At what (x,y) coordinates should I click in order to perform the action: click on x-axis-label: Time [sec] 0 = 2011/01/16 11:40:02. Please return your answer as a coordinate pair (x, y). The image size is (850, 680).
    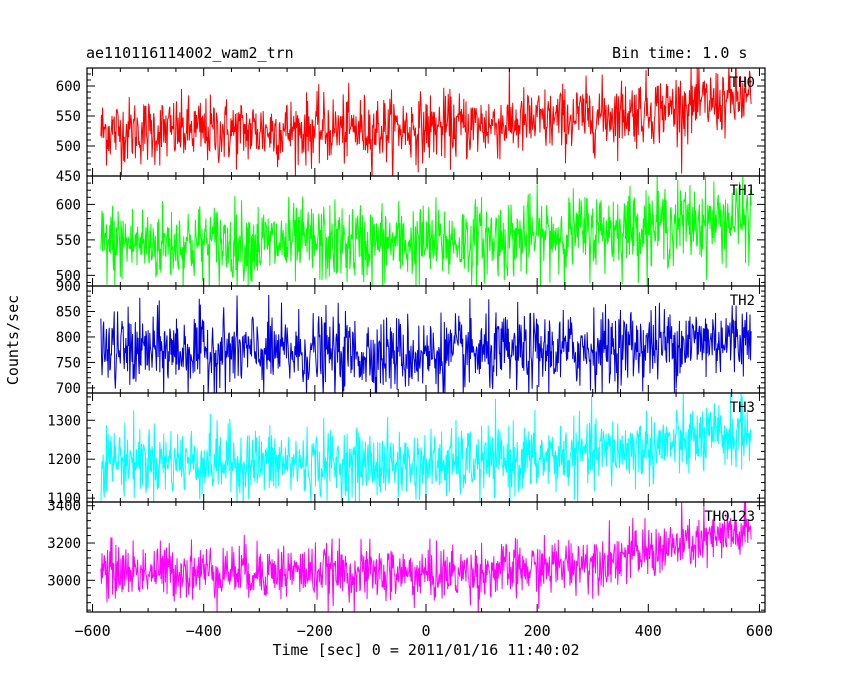
    Looking at the image, I should click on (425, 650).